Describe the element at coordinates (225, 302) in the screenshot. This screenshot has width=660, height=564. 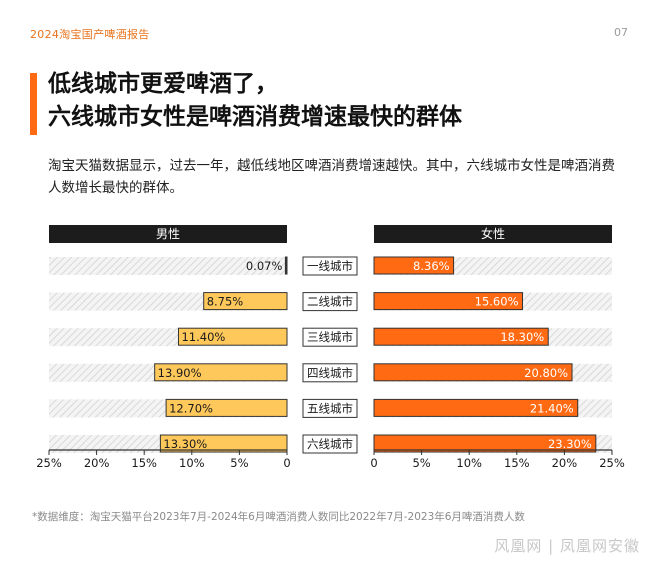
I see `data-label-male: 8.75%` at that location.